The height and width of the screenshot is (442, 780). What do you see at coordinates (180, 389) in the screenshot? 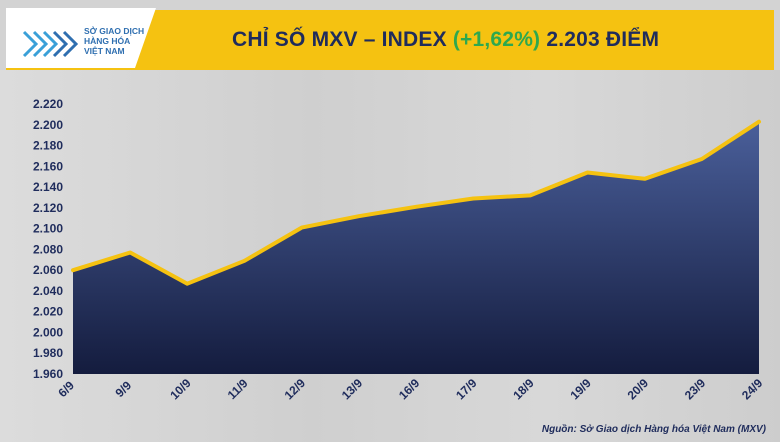
I see `x-tick-label: 10/9` at bounding box center [180, 389].